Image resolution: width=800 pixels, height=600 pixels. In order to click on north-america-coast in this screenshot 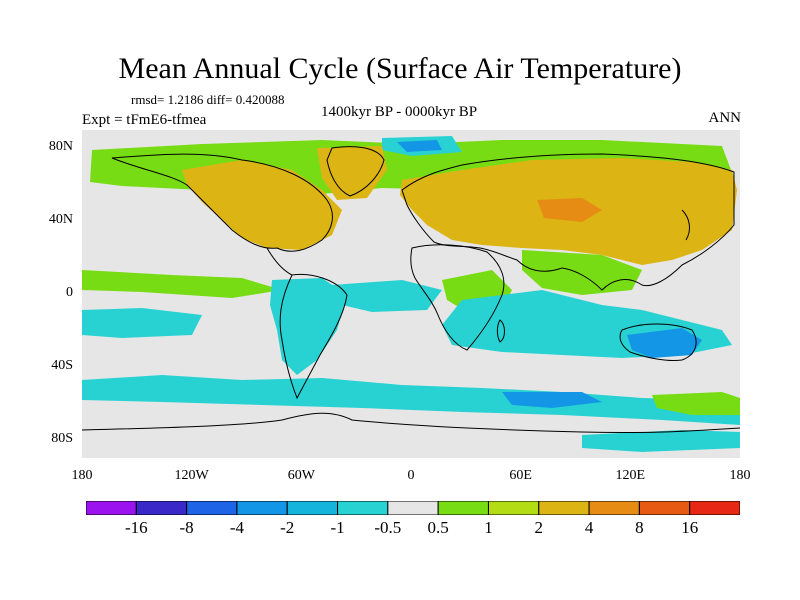, I will do `click(222, 202)`.